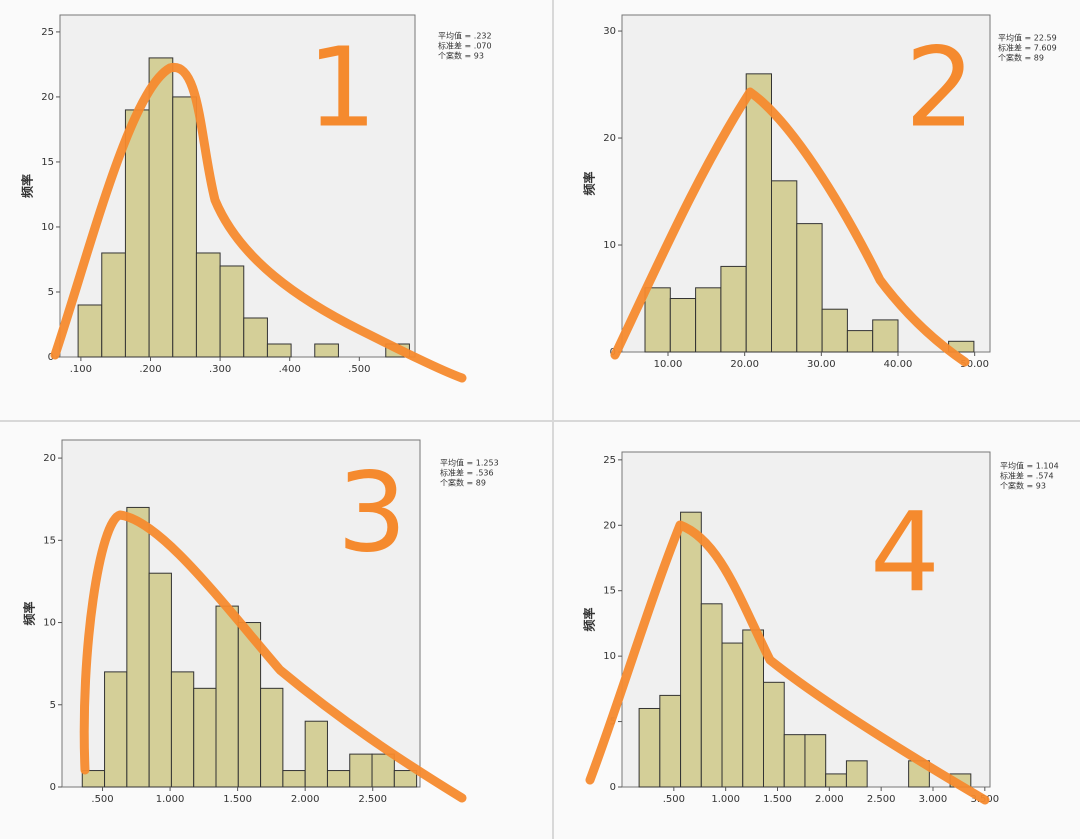 The height and width of the screenshot is (839, 1080). Describe the element at coordinates (1027, 476) in the screenshot. I see `stat-line: 标准差 = .574` at that location.